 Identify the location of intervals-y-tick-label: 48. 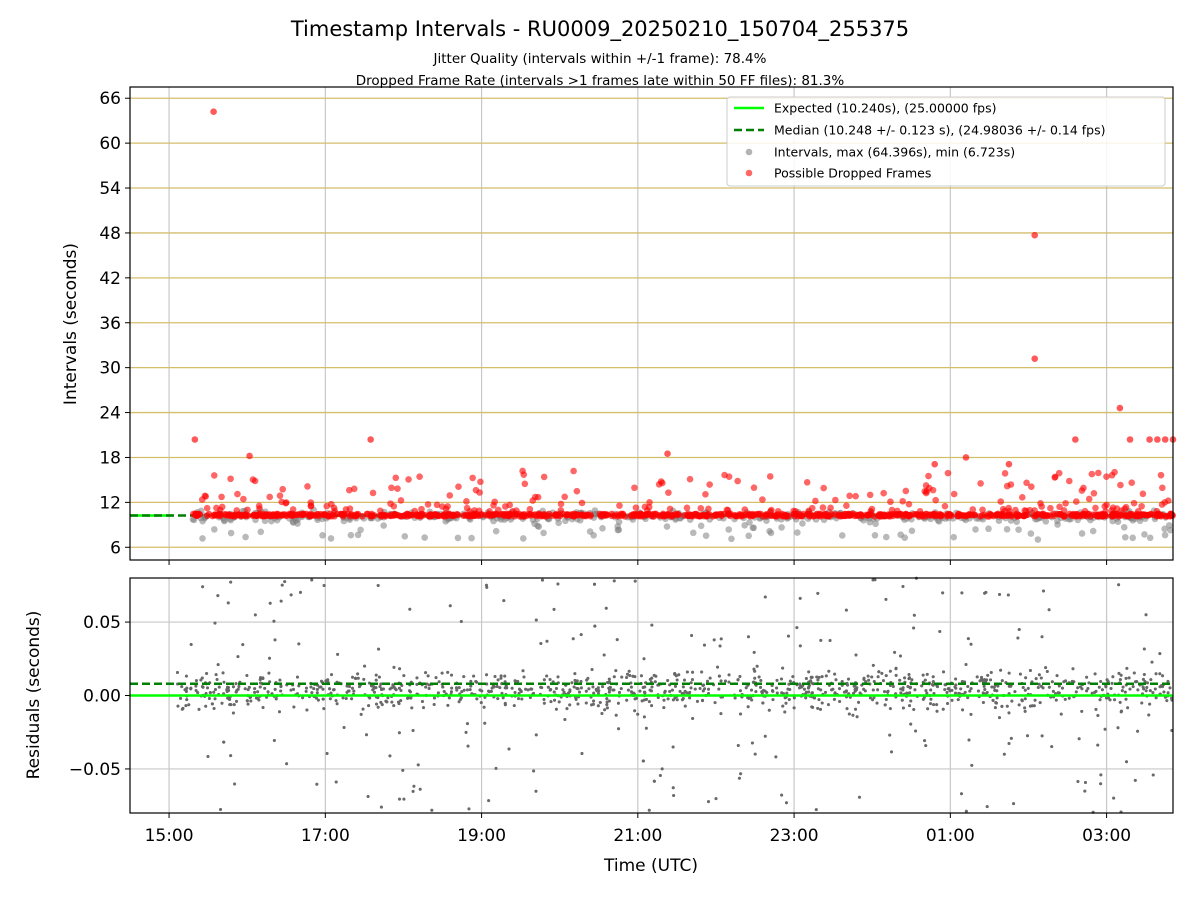
(110, 234).